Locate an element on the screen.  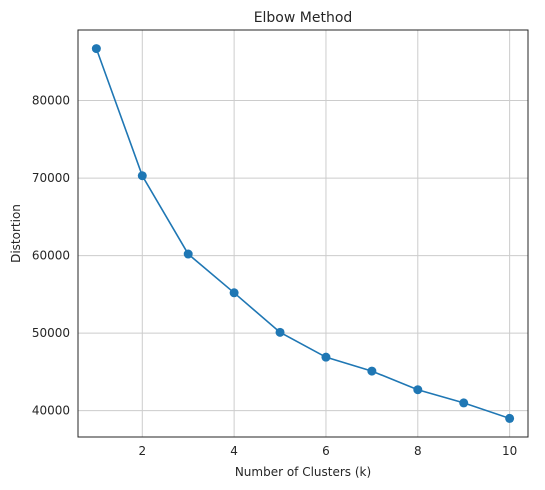
y-axis-label: Distortion is located at coordinates (16, 233).